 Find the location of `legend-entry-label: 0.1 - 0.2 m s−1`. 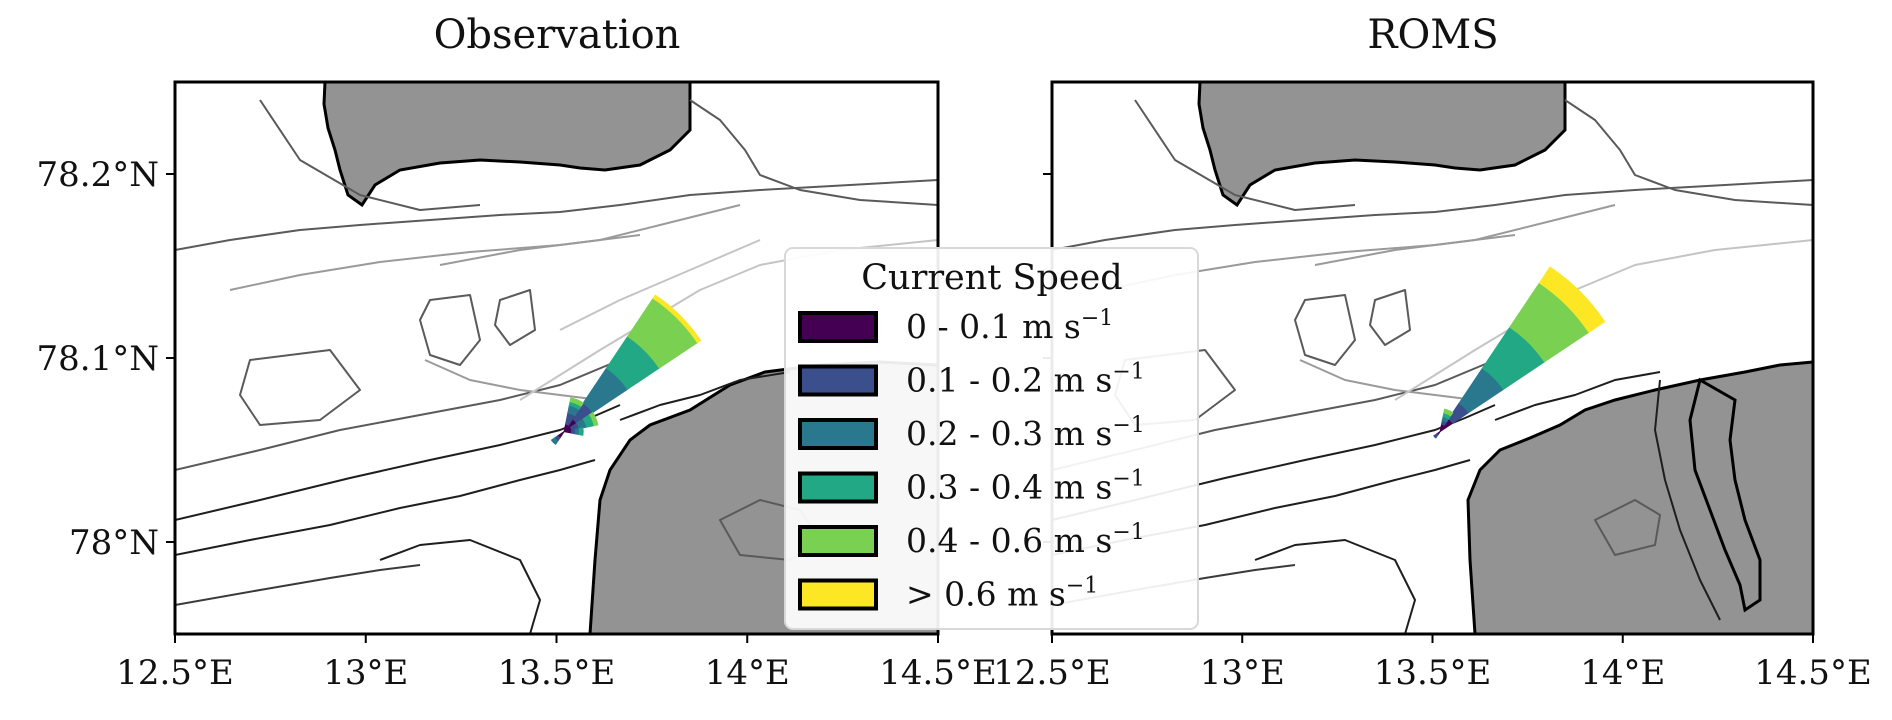

legend-entry-label: 0.1 - 0.2 m s−1 is located at coordinates (1025, 380).